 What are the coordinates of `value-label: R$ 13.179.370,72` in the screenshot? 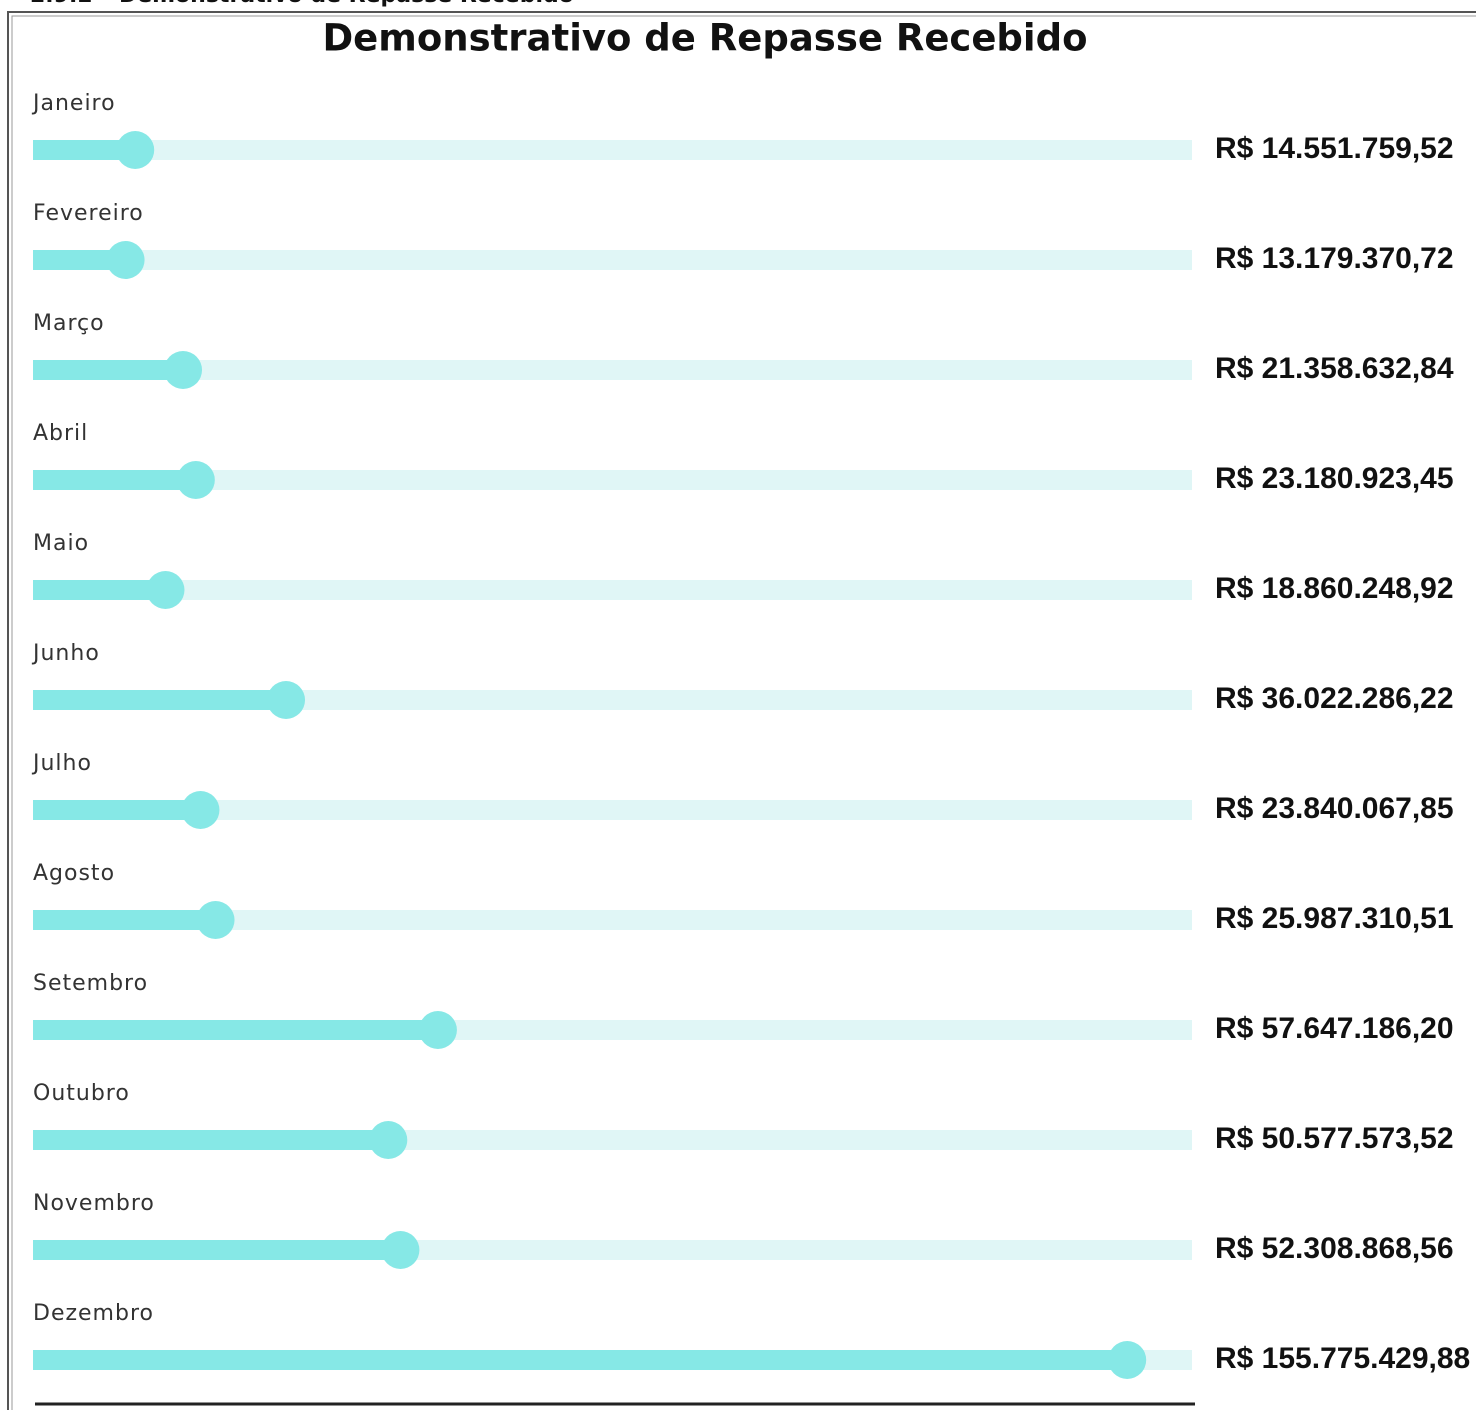 It's located at (1334, 258).